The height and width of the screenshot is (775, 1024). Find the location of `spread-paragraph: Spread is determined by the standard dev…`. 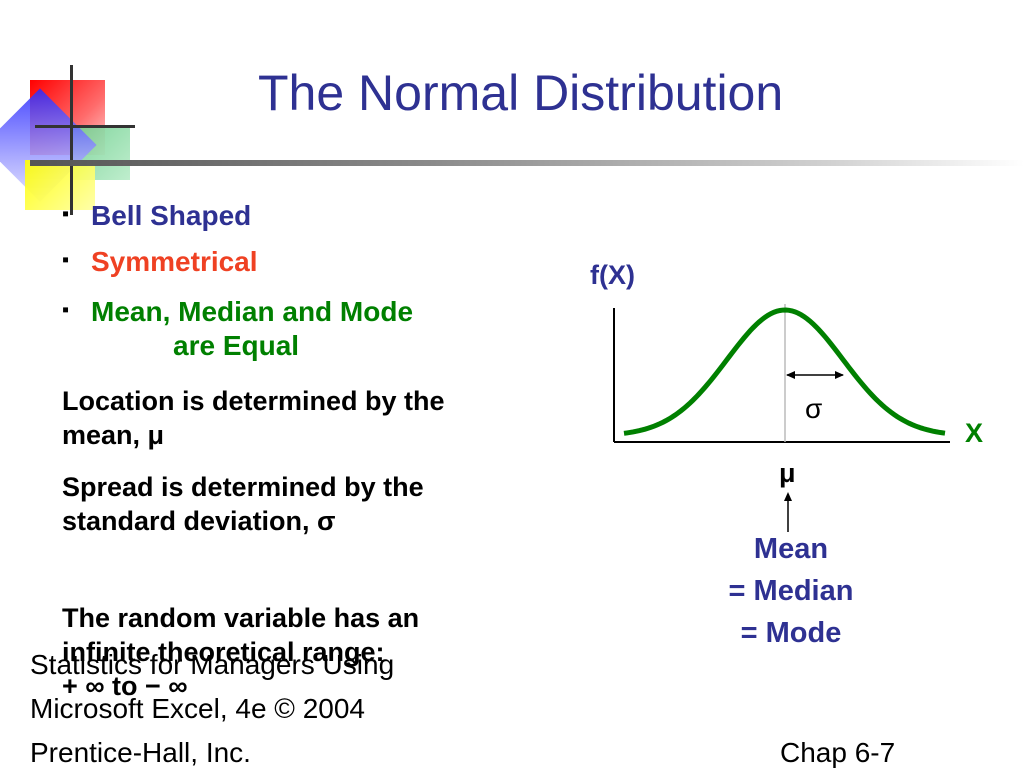

spread-paragraph: Spread is determined by the standard dev… is located at coordinates (243, 504).